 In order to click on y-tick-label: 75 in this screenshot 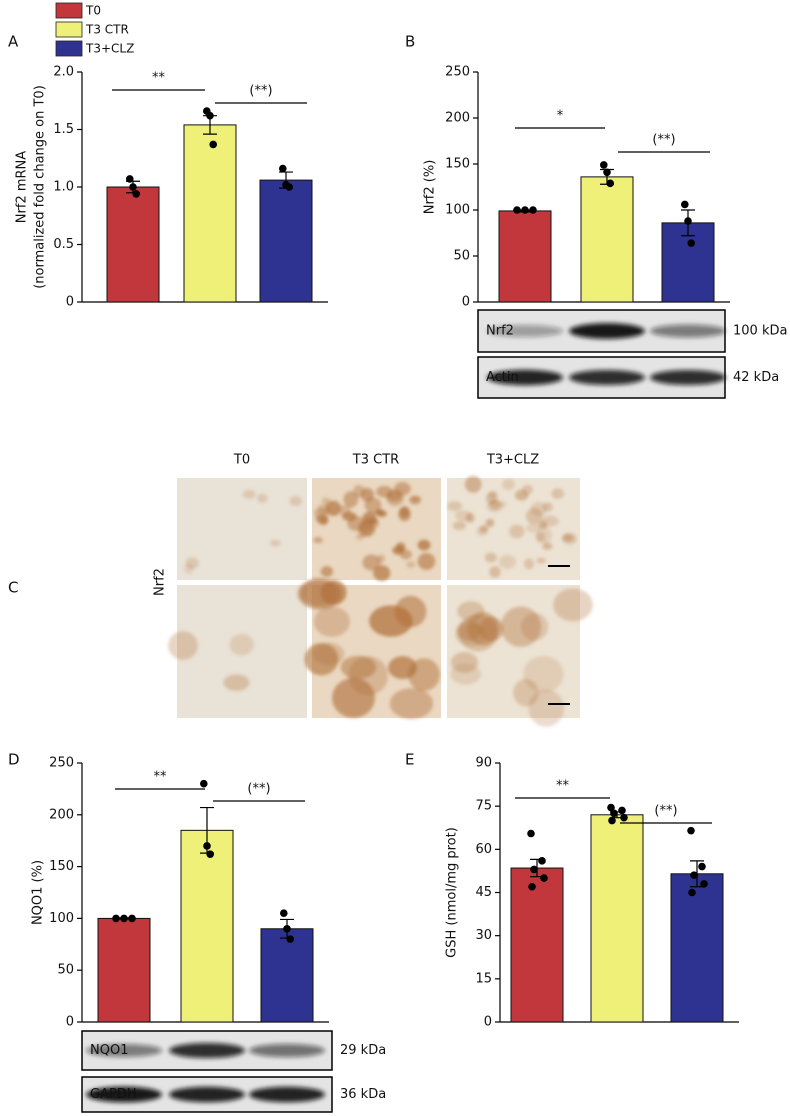, I will do `click(483, 806)`.